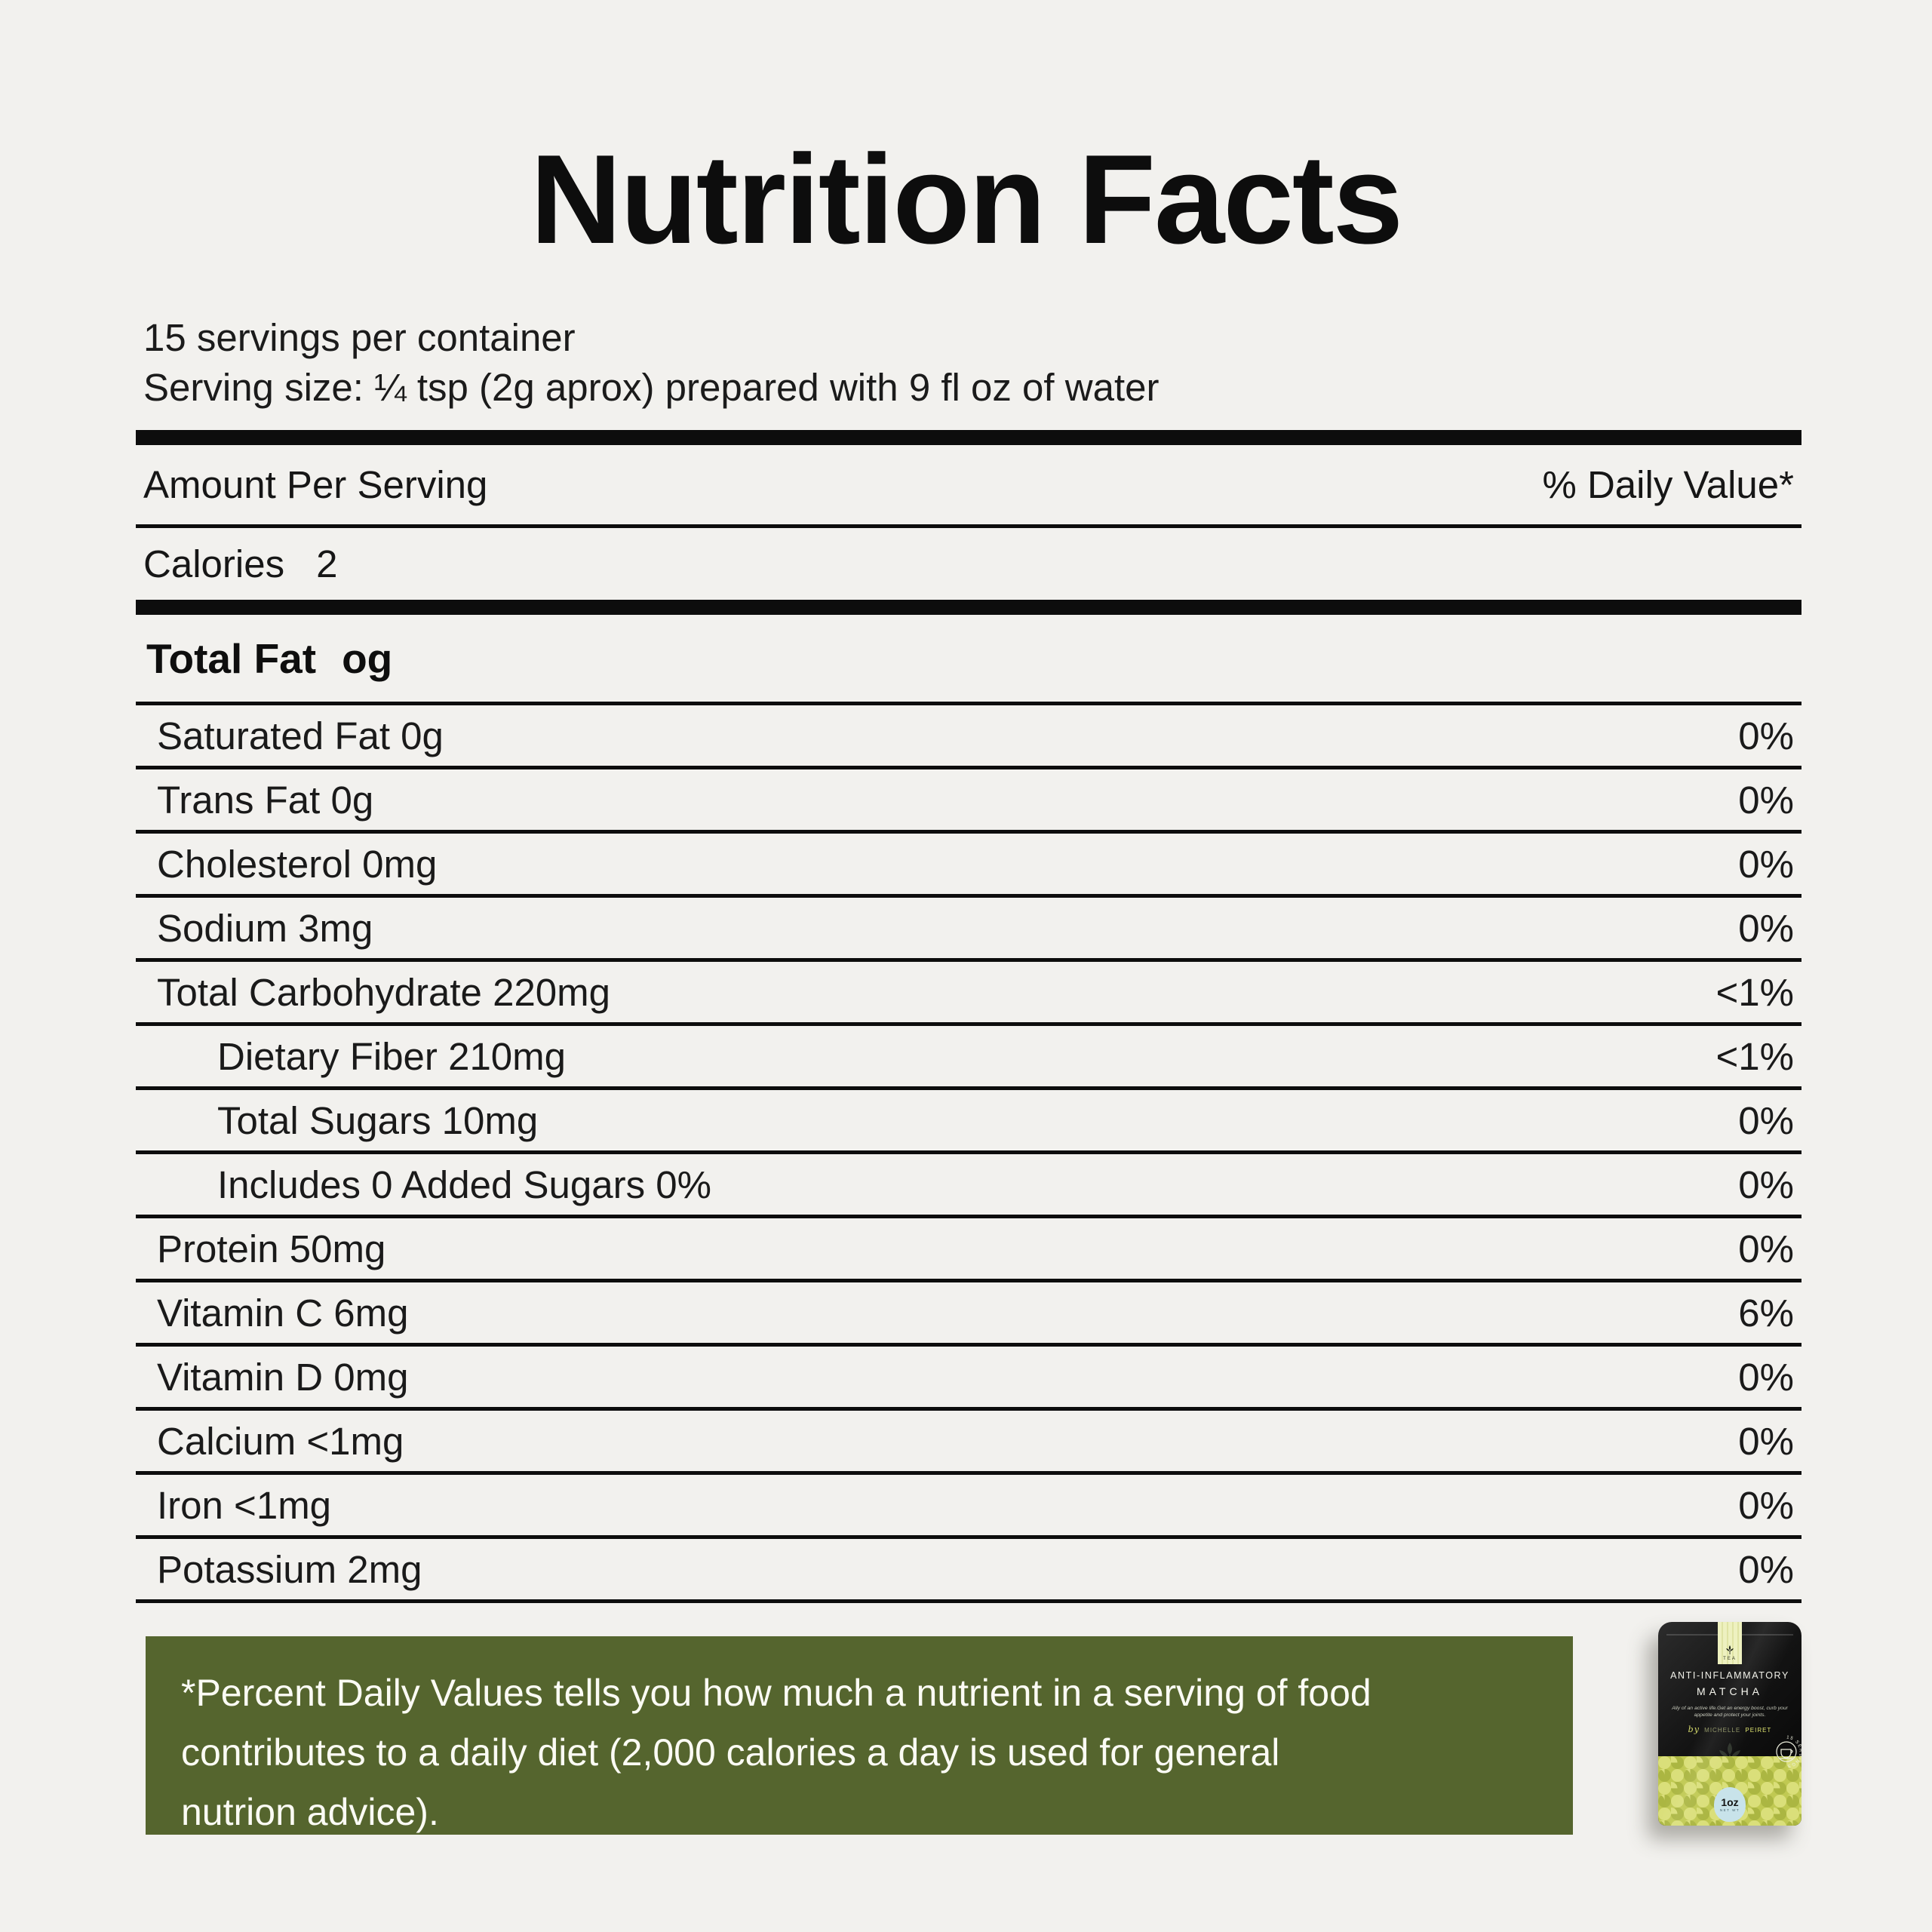  I want to click on separator-thick-mid, so click(969, 607).